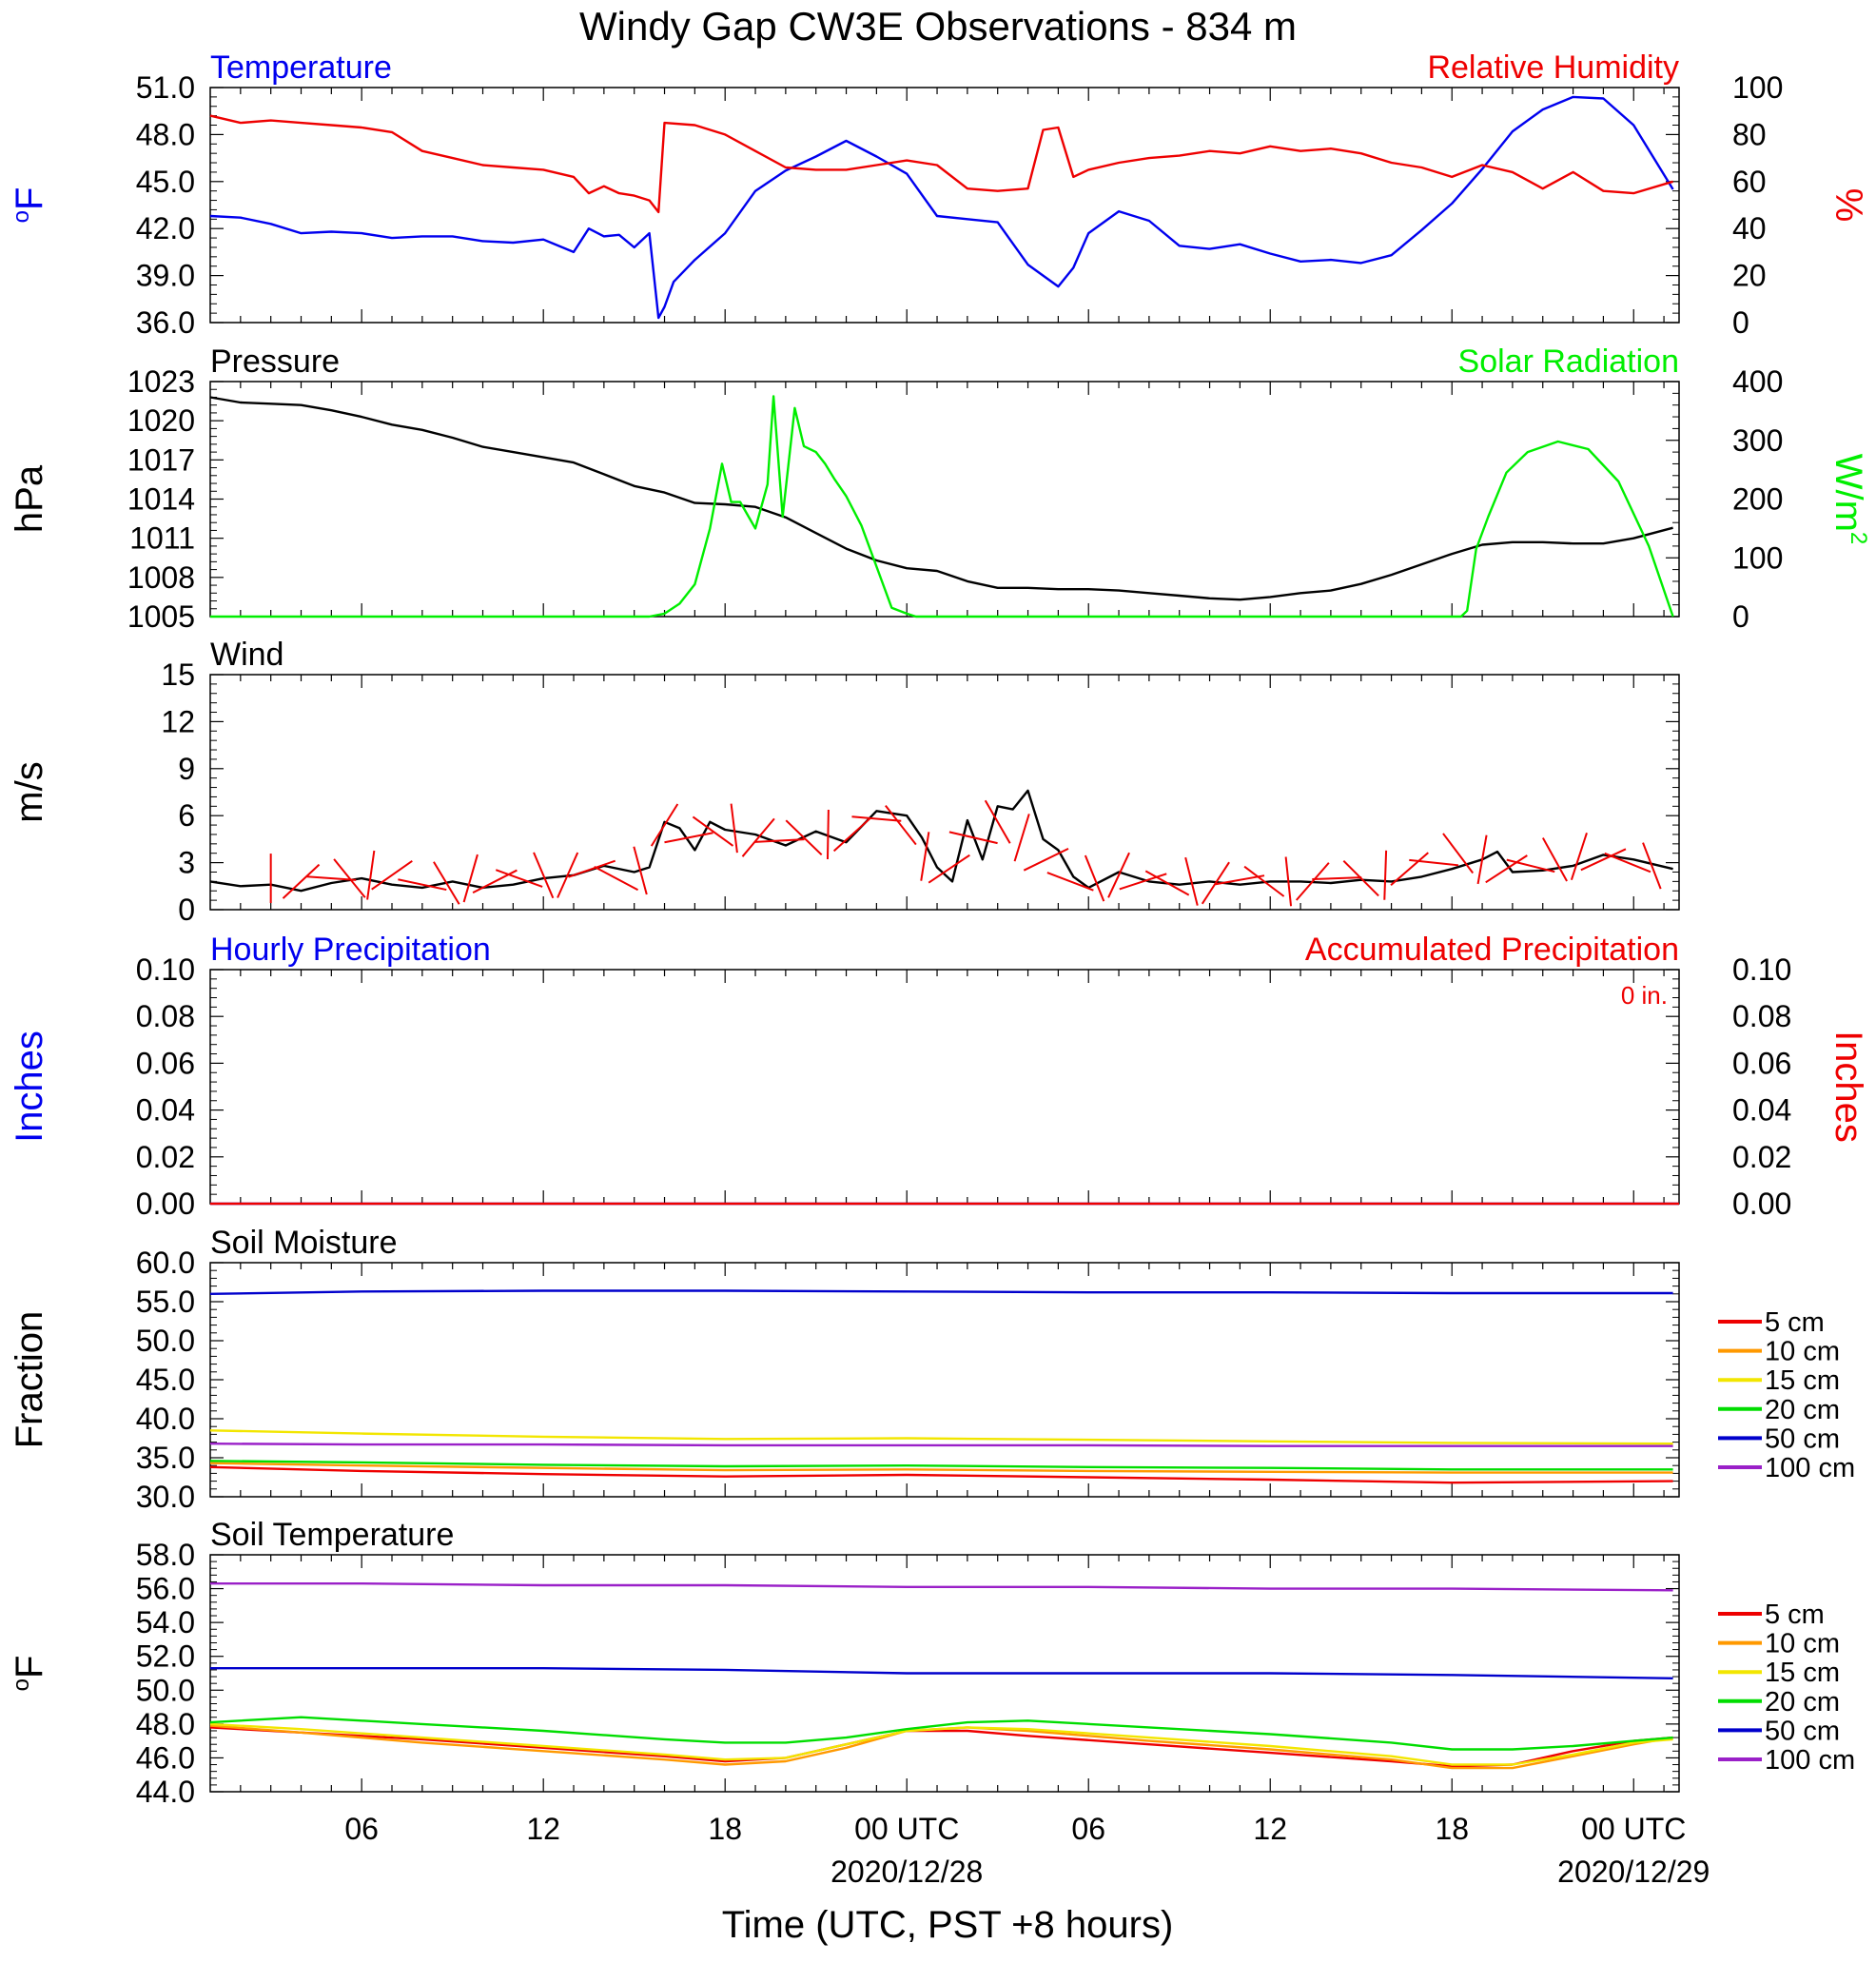 Image resolution: width=1876 pixels, height=1963 pixels. Describe the element at coordinates (165, 1380) in the screenshot. I see `y-tick-label-left: 45.0` at that location.